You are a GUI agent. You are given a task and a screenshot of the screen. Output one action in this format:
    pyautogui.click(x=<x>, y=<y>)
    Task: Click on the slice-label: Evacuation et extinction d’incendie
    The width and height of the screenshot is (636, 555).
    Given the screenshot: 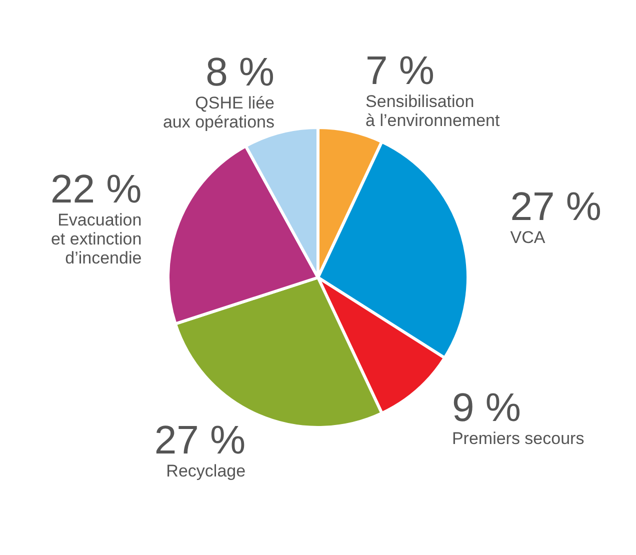 What is the action you would take?
    pyautogui.click(x=96, y=239)
    